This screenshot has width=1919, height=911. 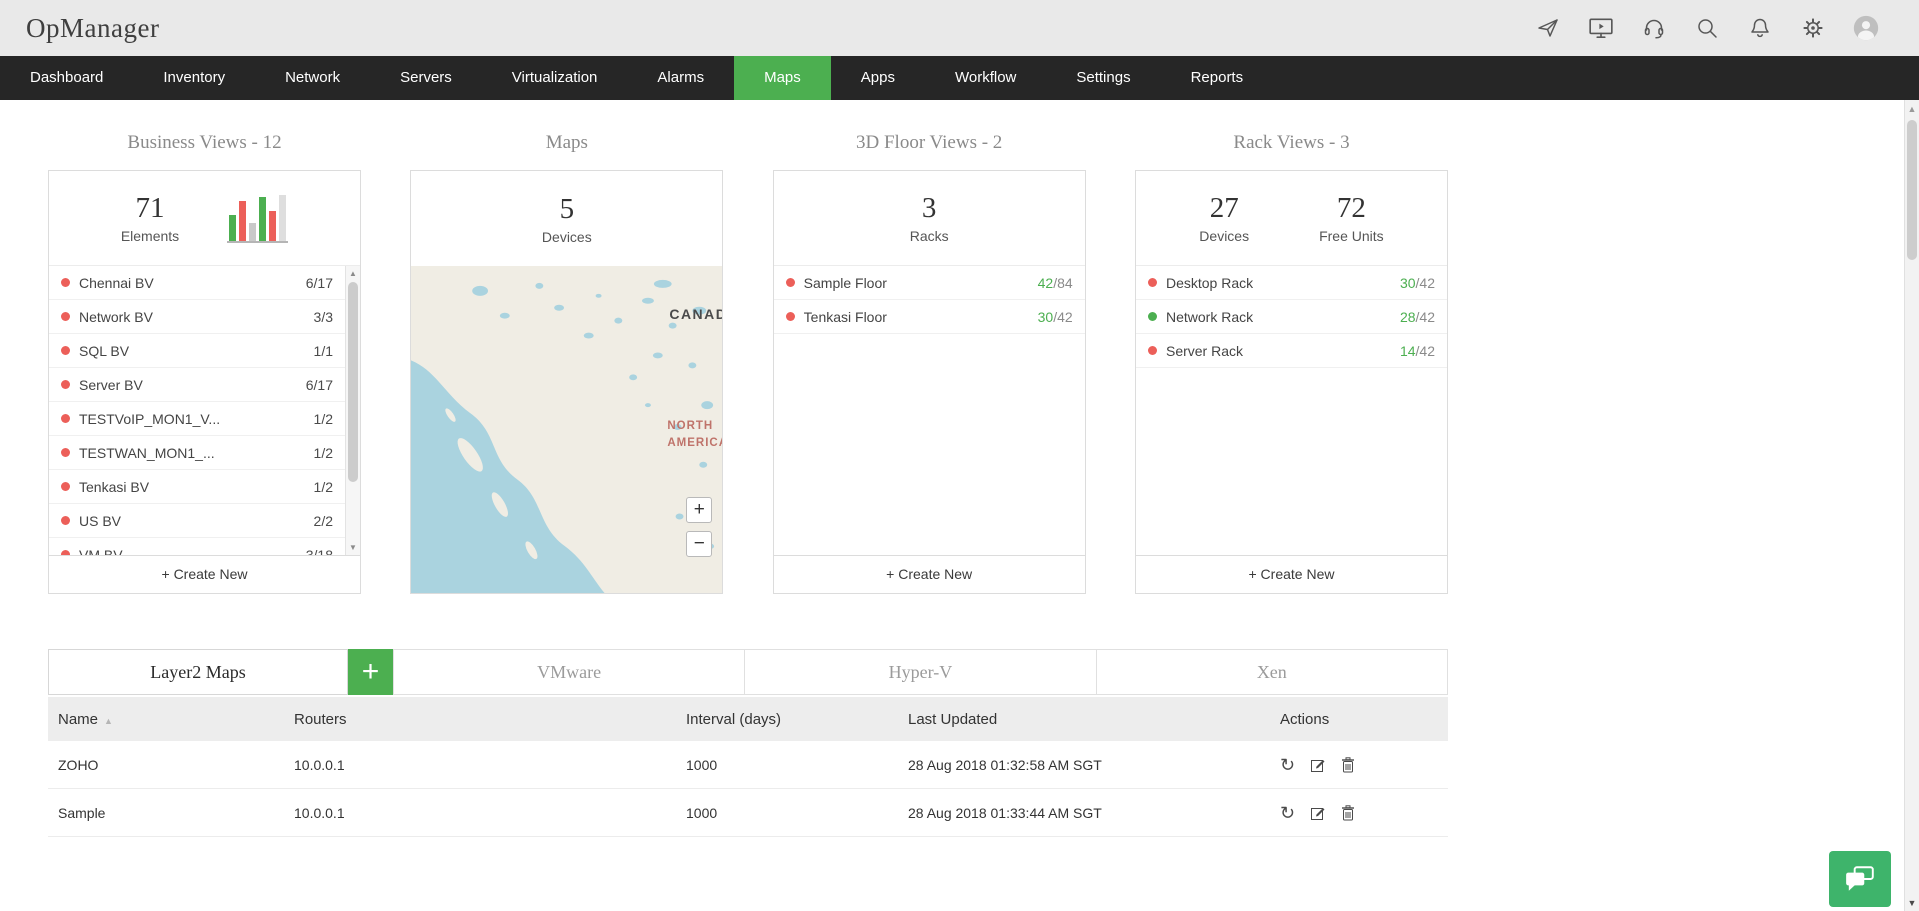 I want to click on item-value: 1/2, so click(x=323, y=486).